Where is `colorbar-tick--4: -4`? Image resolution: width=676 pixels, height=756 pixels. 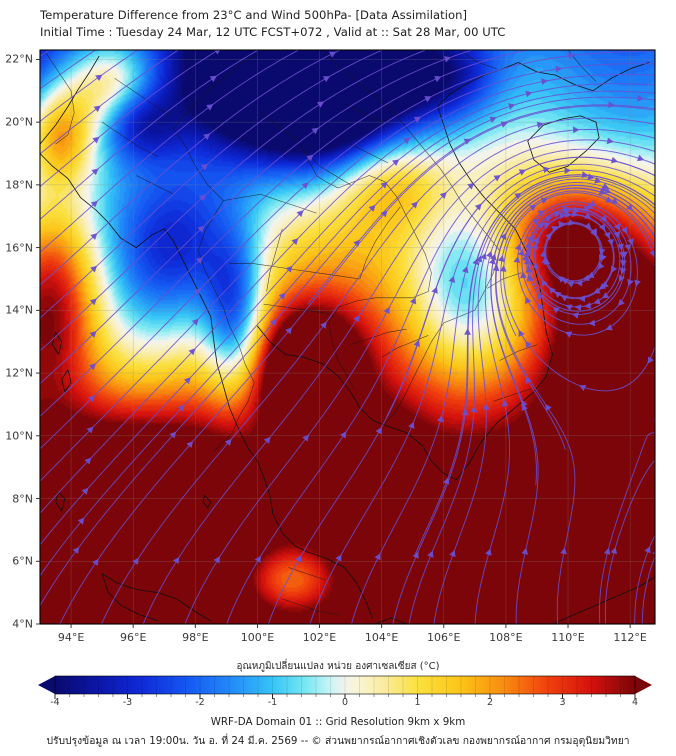
colorbar-tick--4: -4 is located at coordinates (55, 702).